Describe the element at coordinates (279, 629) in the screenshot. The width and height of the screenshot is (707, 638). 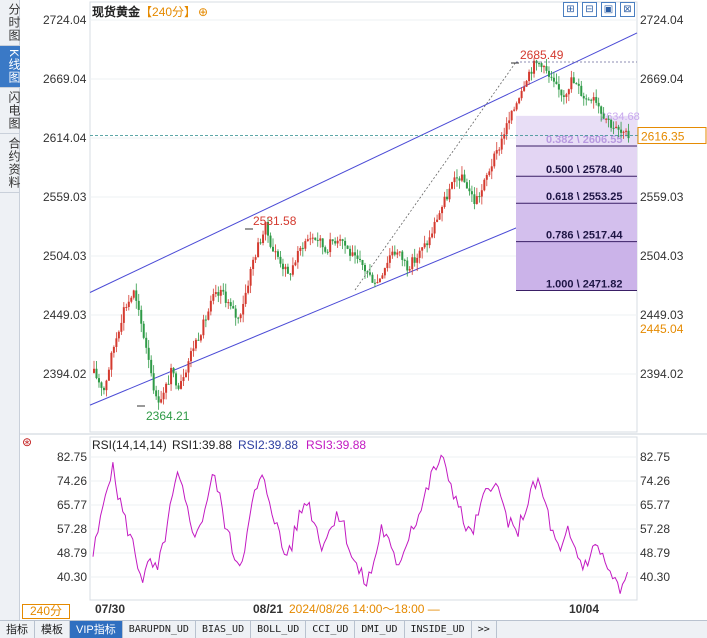
I see `tab-boll: BOLL_UD` at that location.